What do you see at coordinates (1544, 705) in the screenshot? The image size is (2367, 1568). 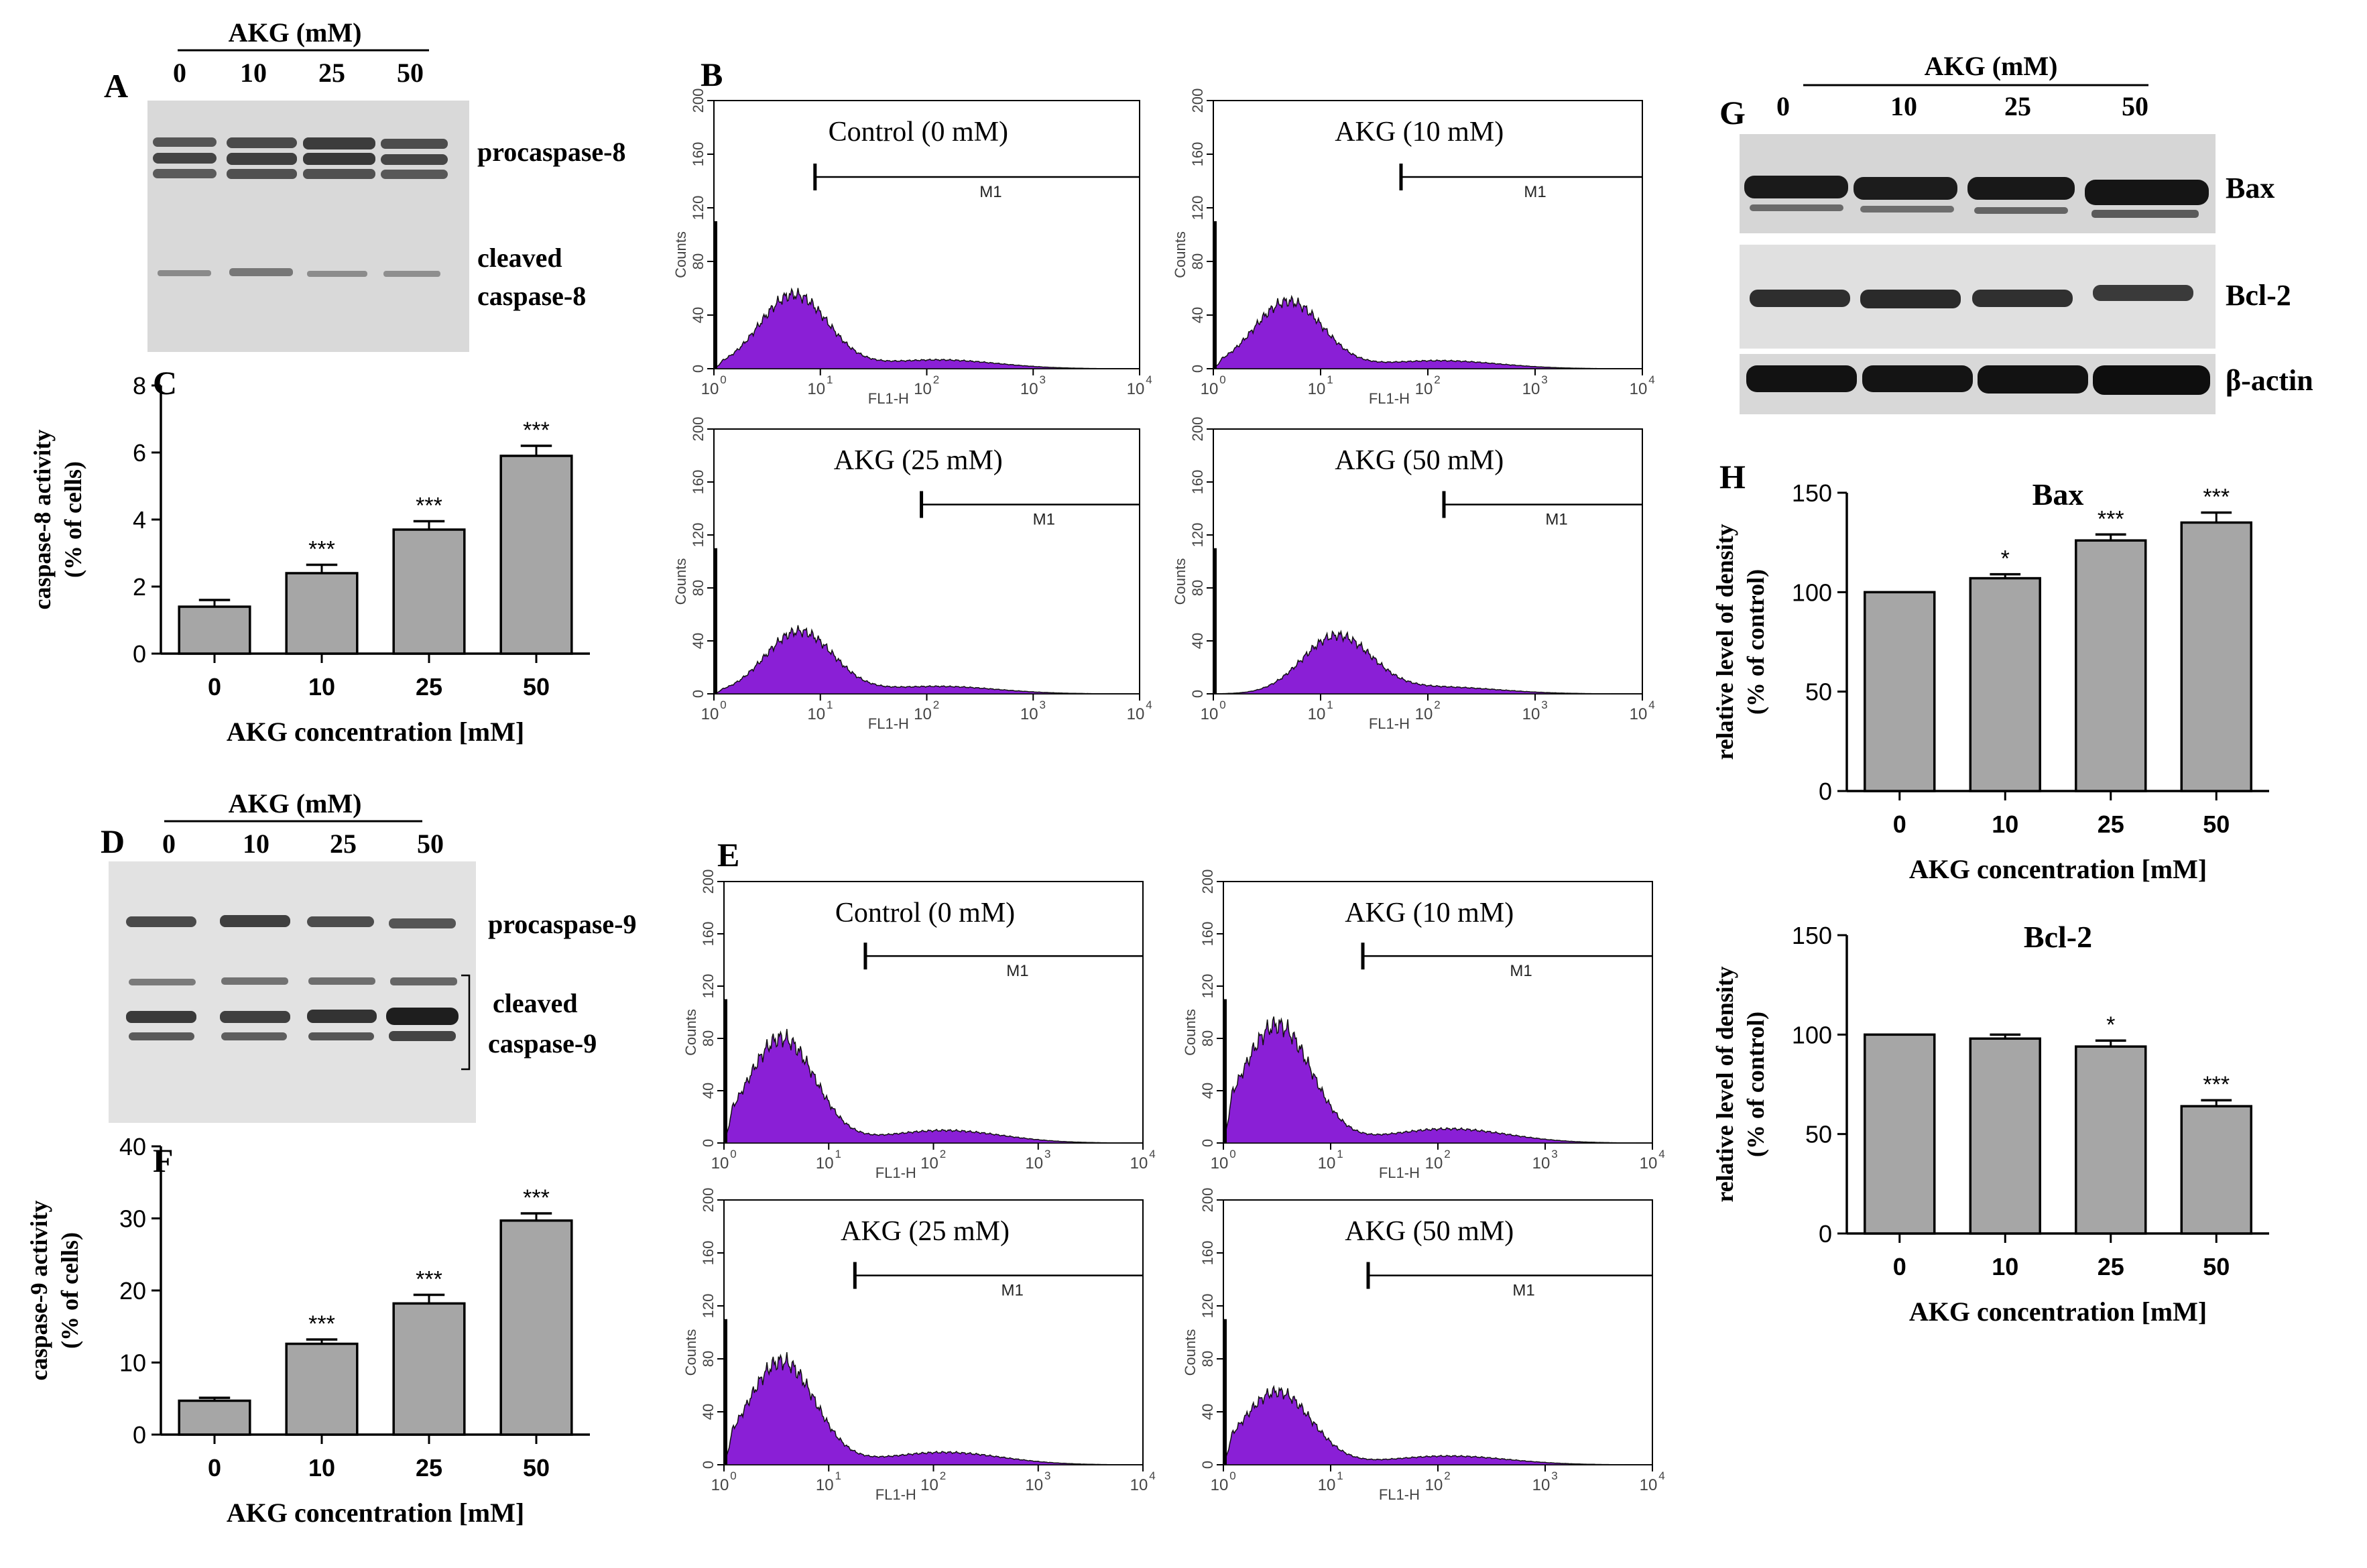 I see `x-tick-exponent: 3` at bounding box center [1544, 705].